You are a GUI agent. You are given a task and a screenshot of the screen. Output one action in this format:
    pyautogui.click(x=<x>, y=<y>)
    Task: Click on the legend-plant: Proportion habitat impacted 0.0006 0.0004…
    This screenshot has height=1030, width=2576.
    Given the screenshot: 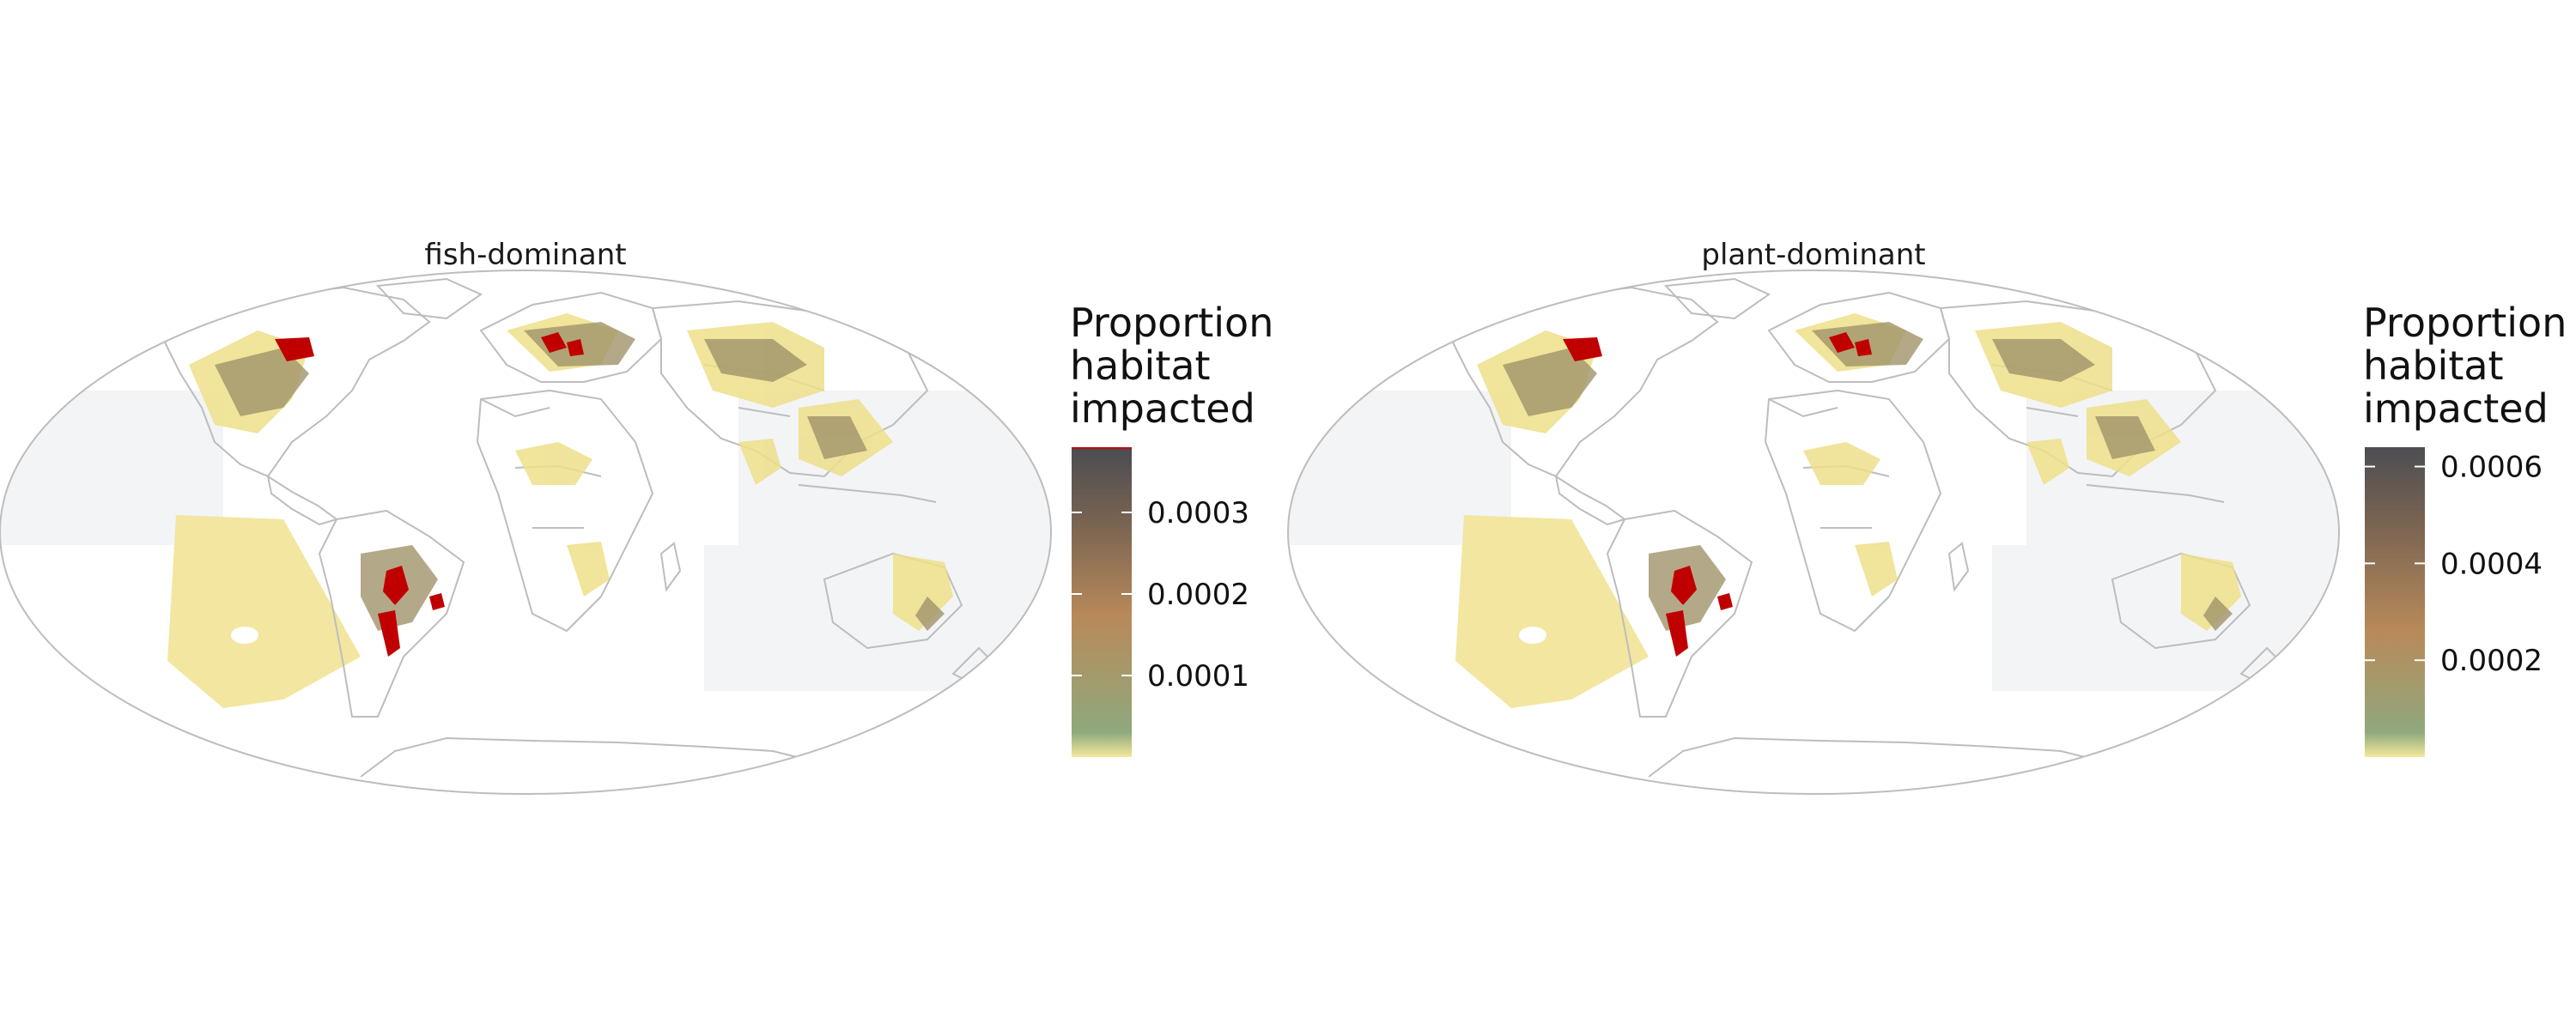 What is the action you would take?
    pyautogui.click(x=2465, y=528)
    